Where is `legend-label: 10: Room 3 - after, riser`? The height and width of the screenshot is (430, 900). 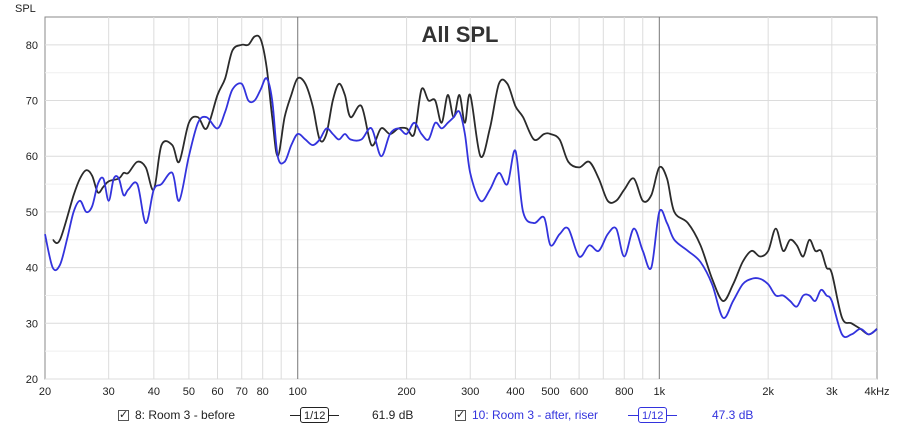 legend-label: 10: Room 3 - after, riser is located at coordinates (535, 415).